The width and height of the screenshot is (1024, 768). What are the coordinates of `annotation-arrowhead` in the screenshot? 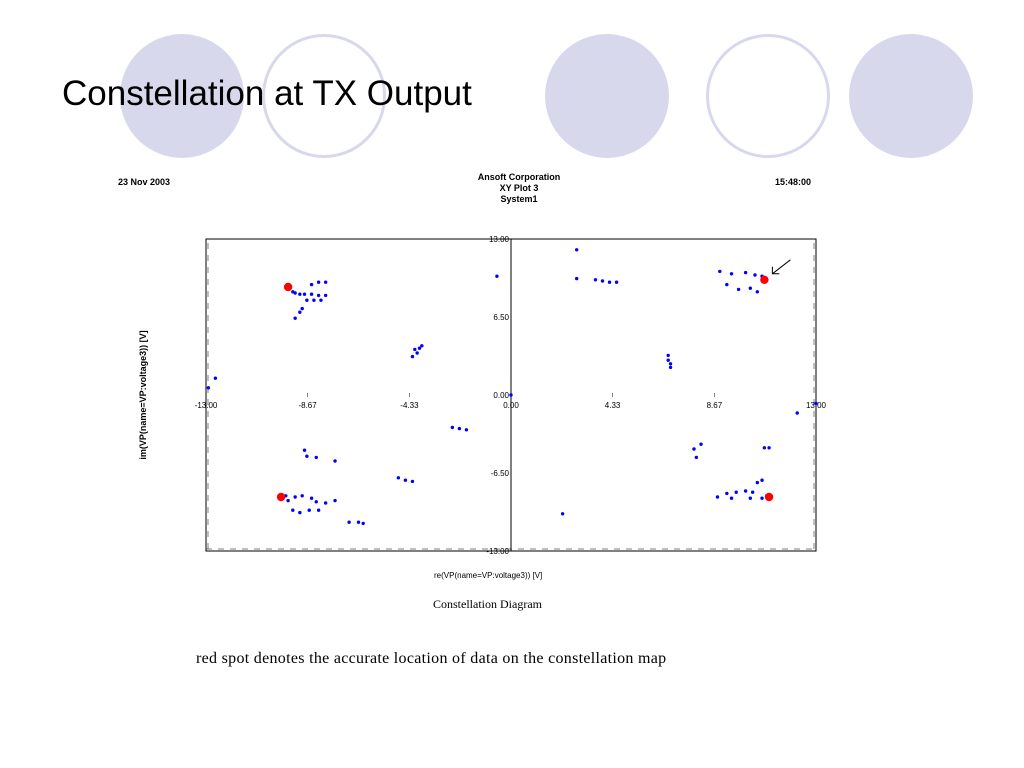 It's located at (775, 270).